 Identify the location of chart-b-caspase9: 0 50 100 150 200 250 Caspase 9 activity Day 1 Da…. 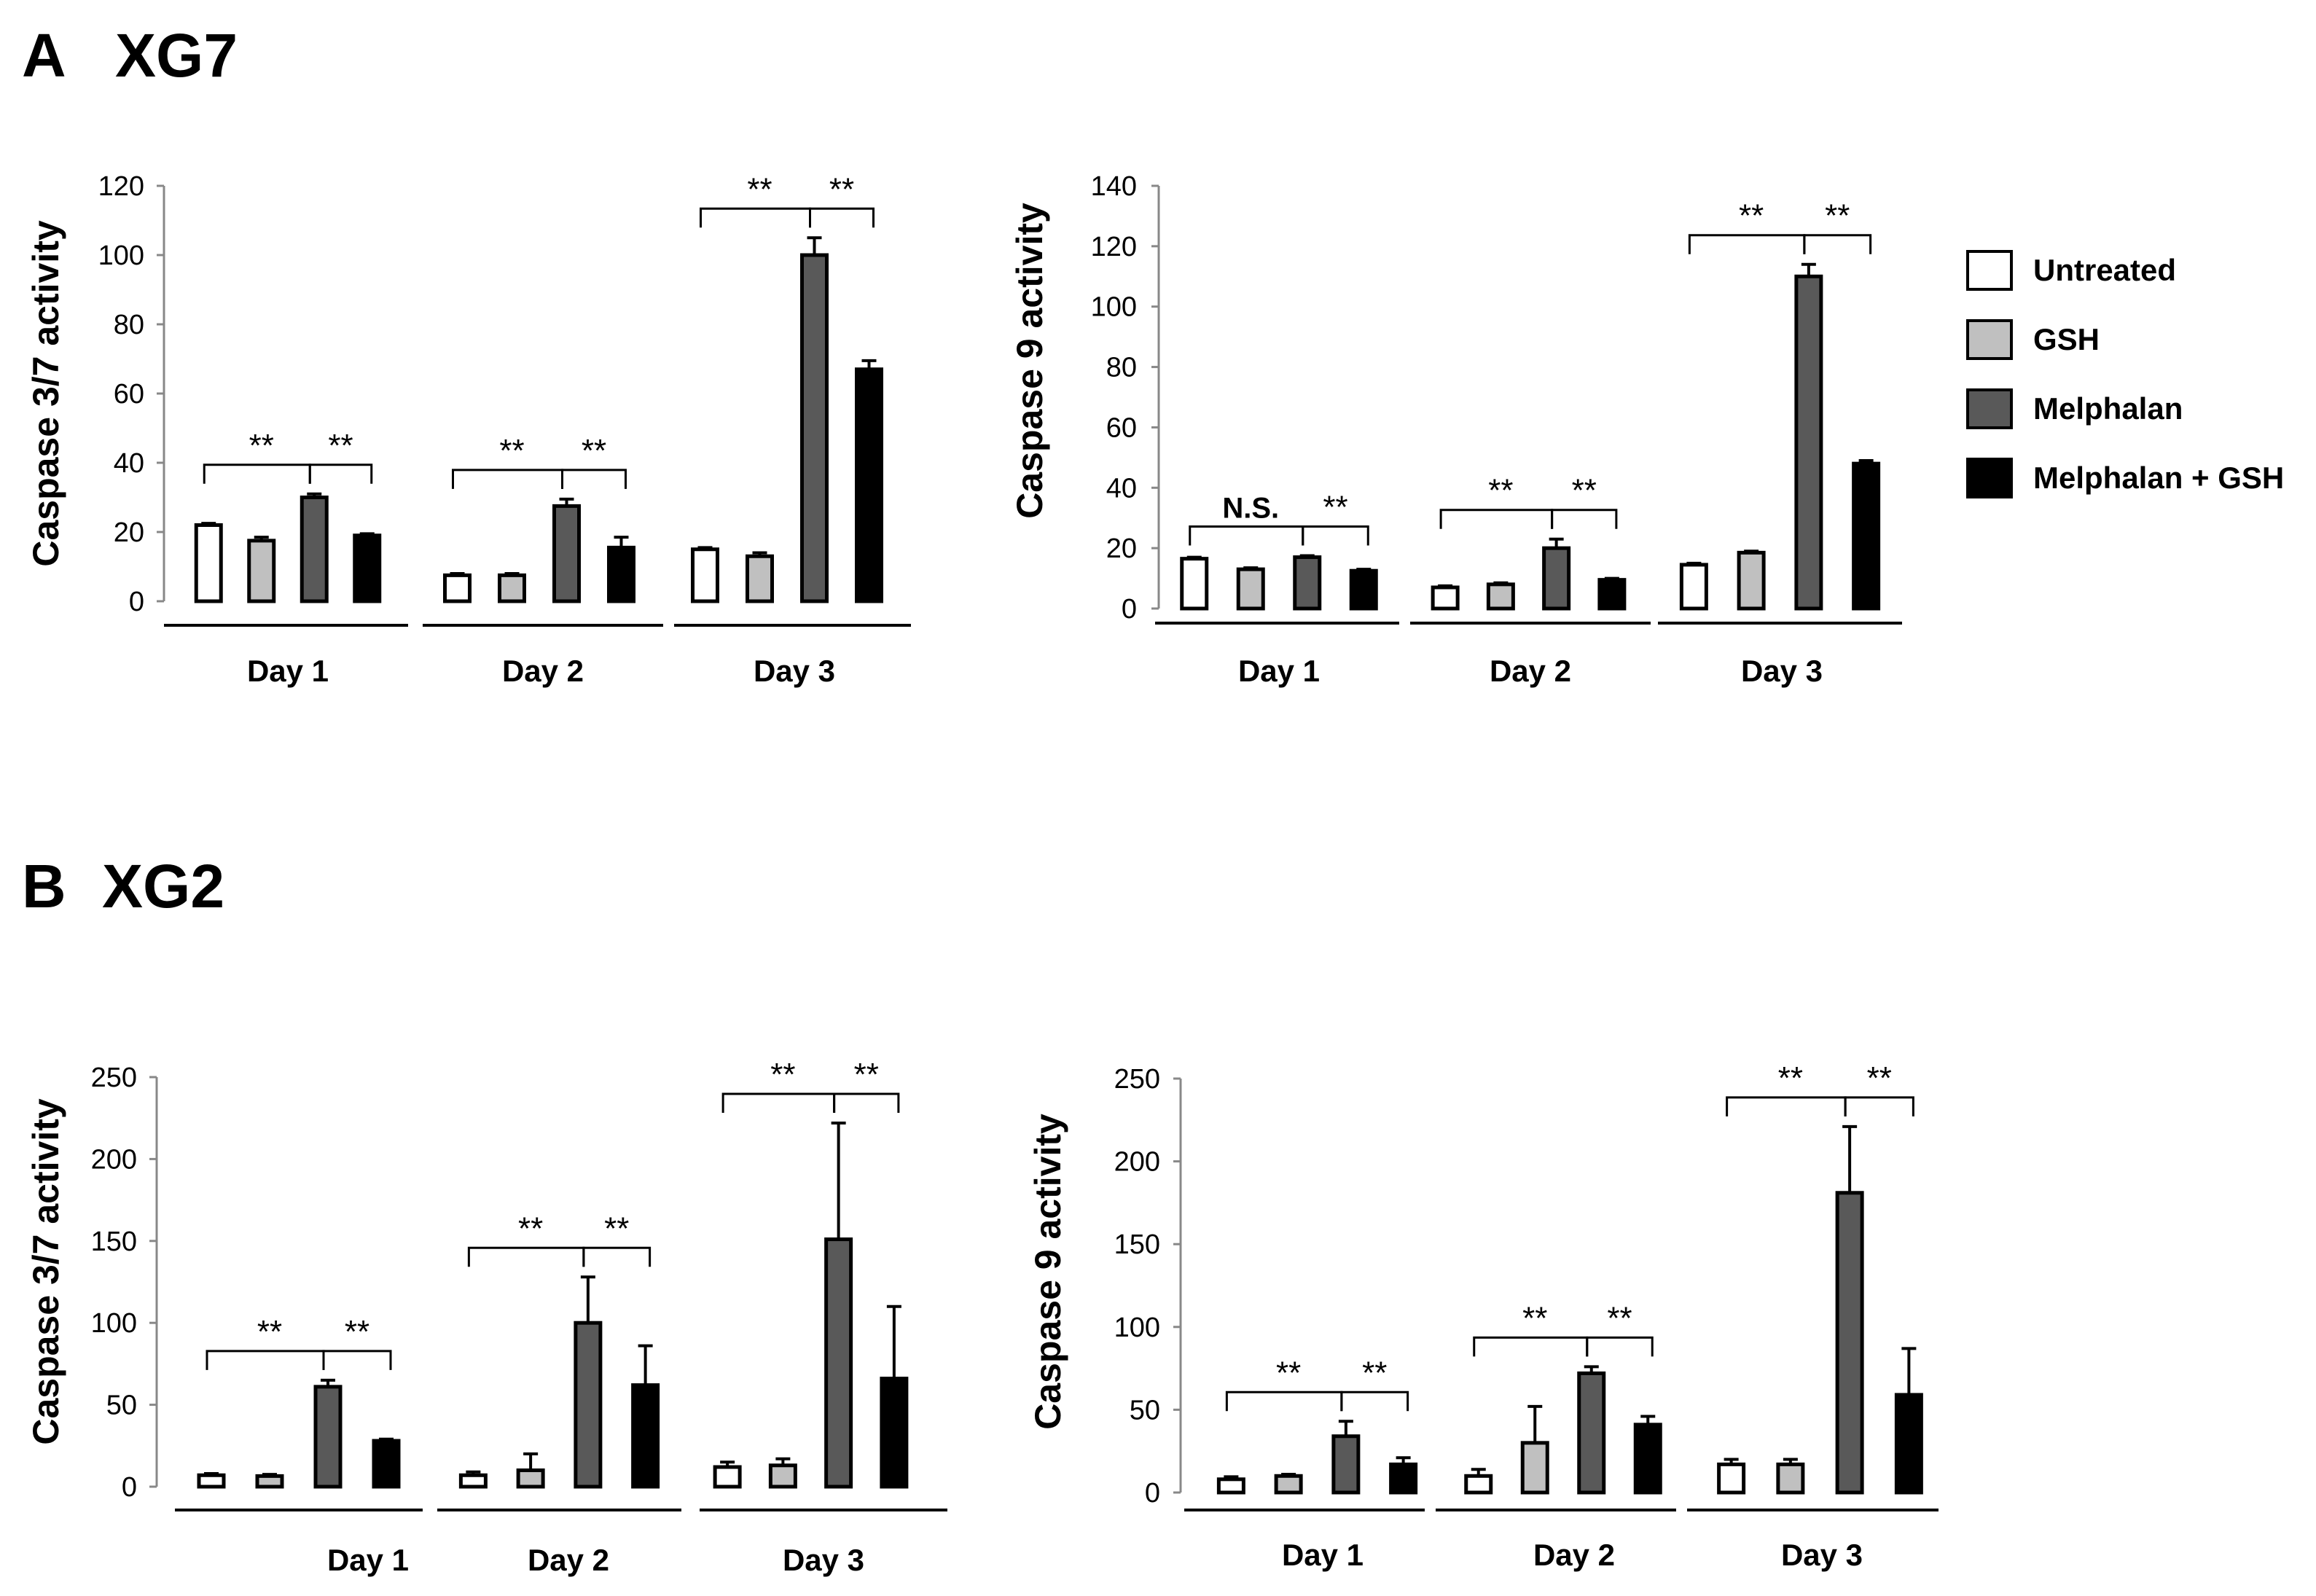
(1484, 1316).